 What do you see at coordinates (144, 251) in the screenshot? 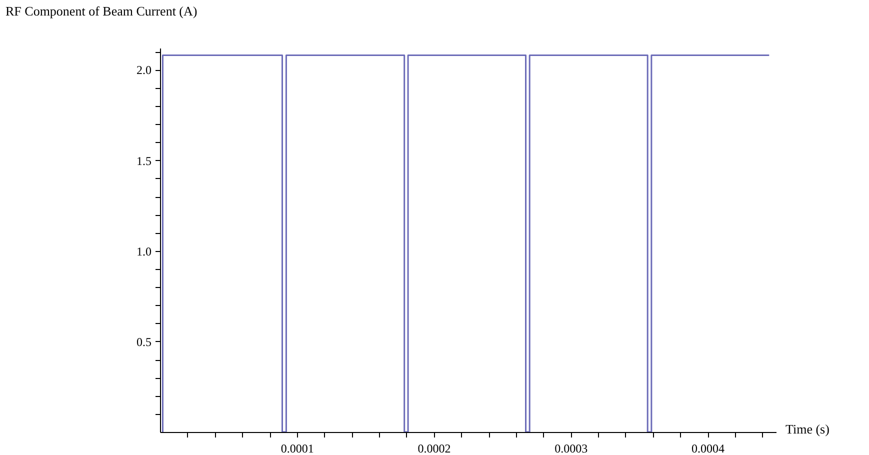
I see `y-tick-label: 1.0` at bounding box center [144, 251].